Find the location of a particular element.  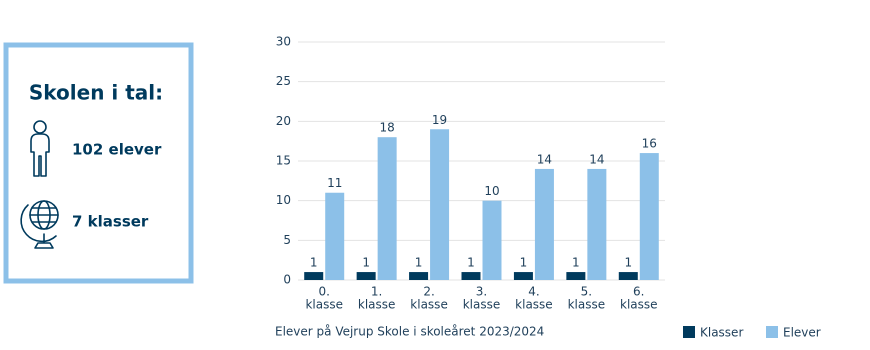

value-label: 16 is located at coordinates (649, 144).